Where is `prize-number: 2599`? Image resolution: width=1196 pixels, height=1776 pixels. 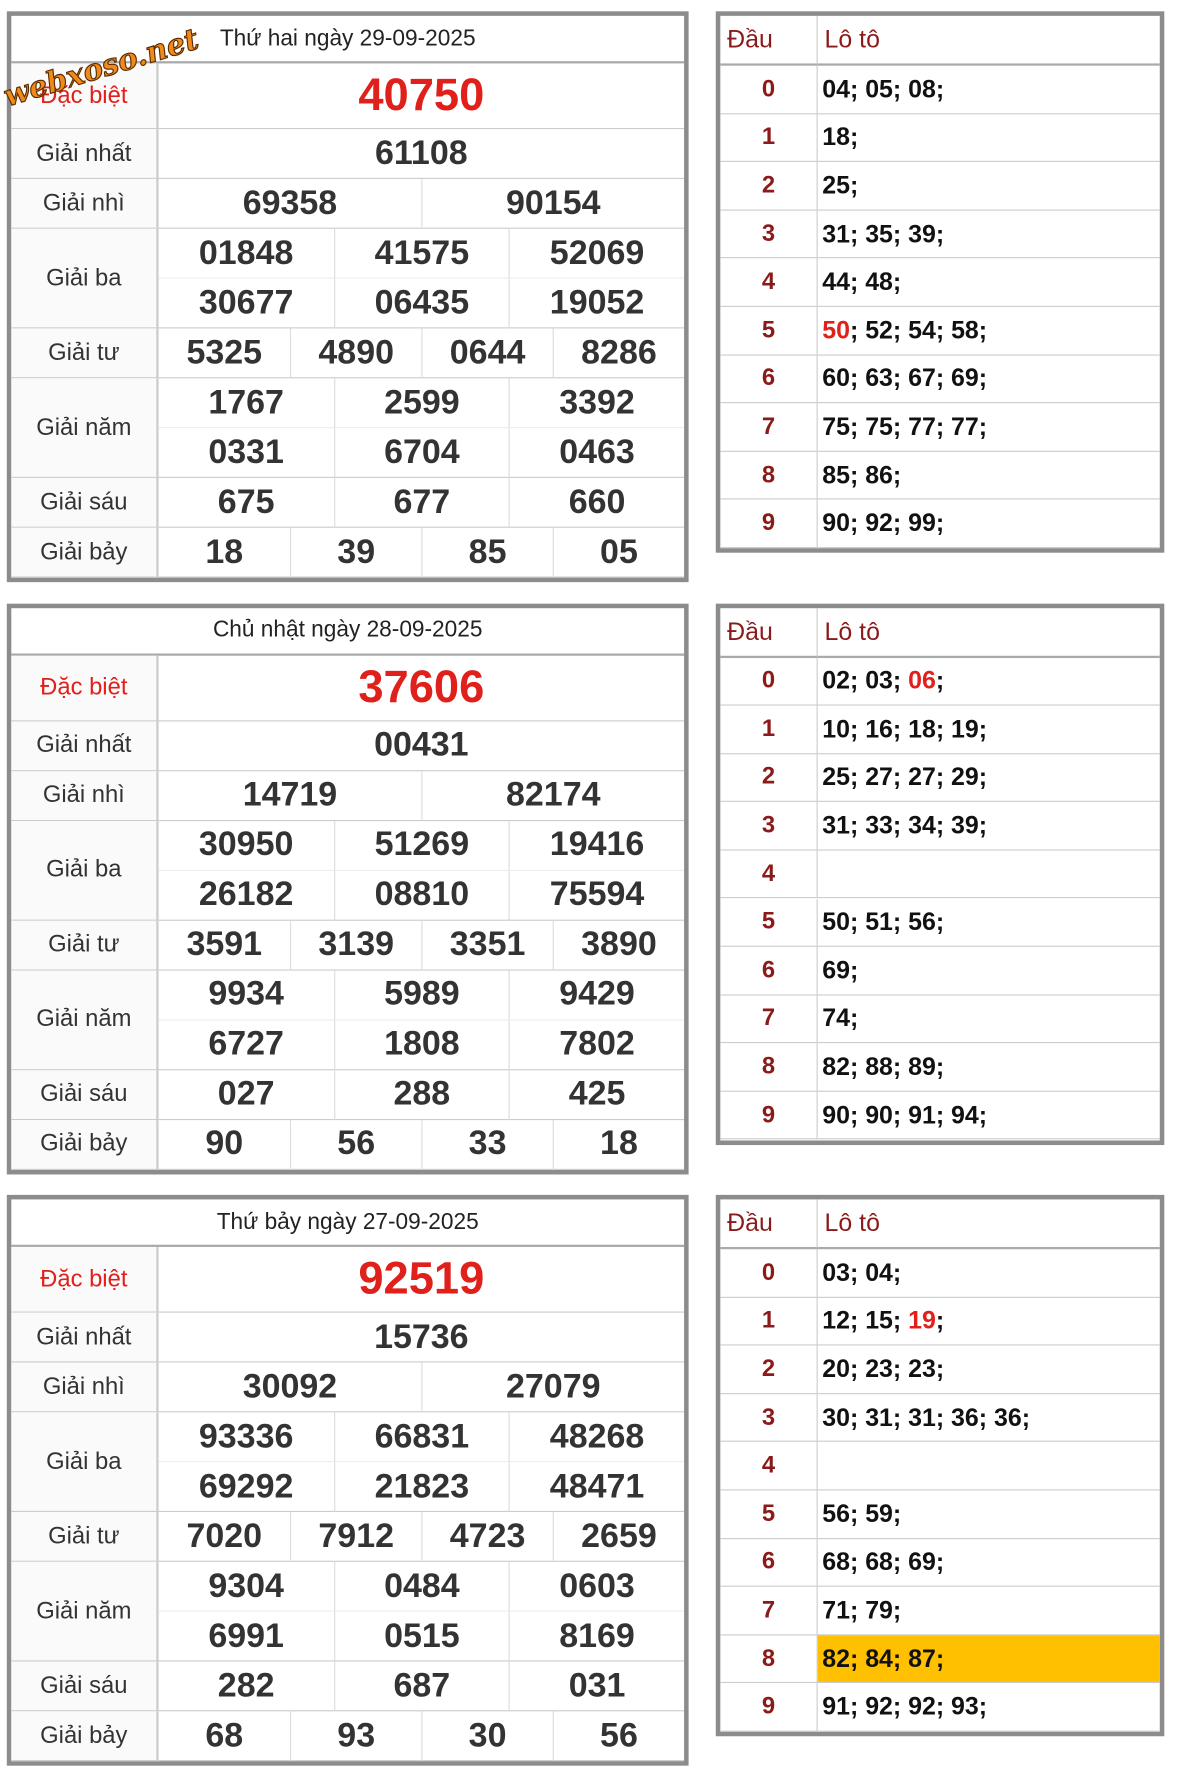 prize-number: 2599 is located at coordinates (421, 403).